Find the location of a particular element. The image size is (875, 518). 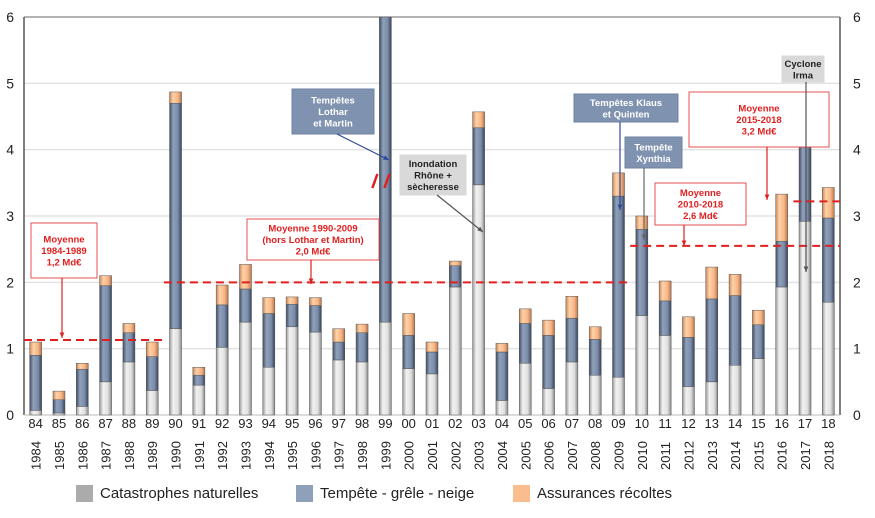

x-tick-label: 1993 is located at coordinates (245, 455).